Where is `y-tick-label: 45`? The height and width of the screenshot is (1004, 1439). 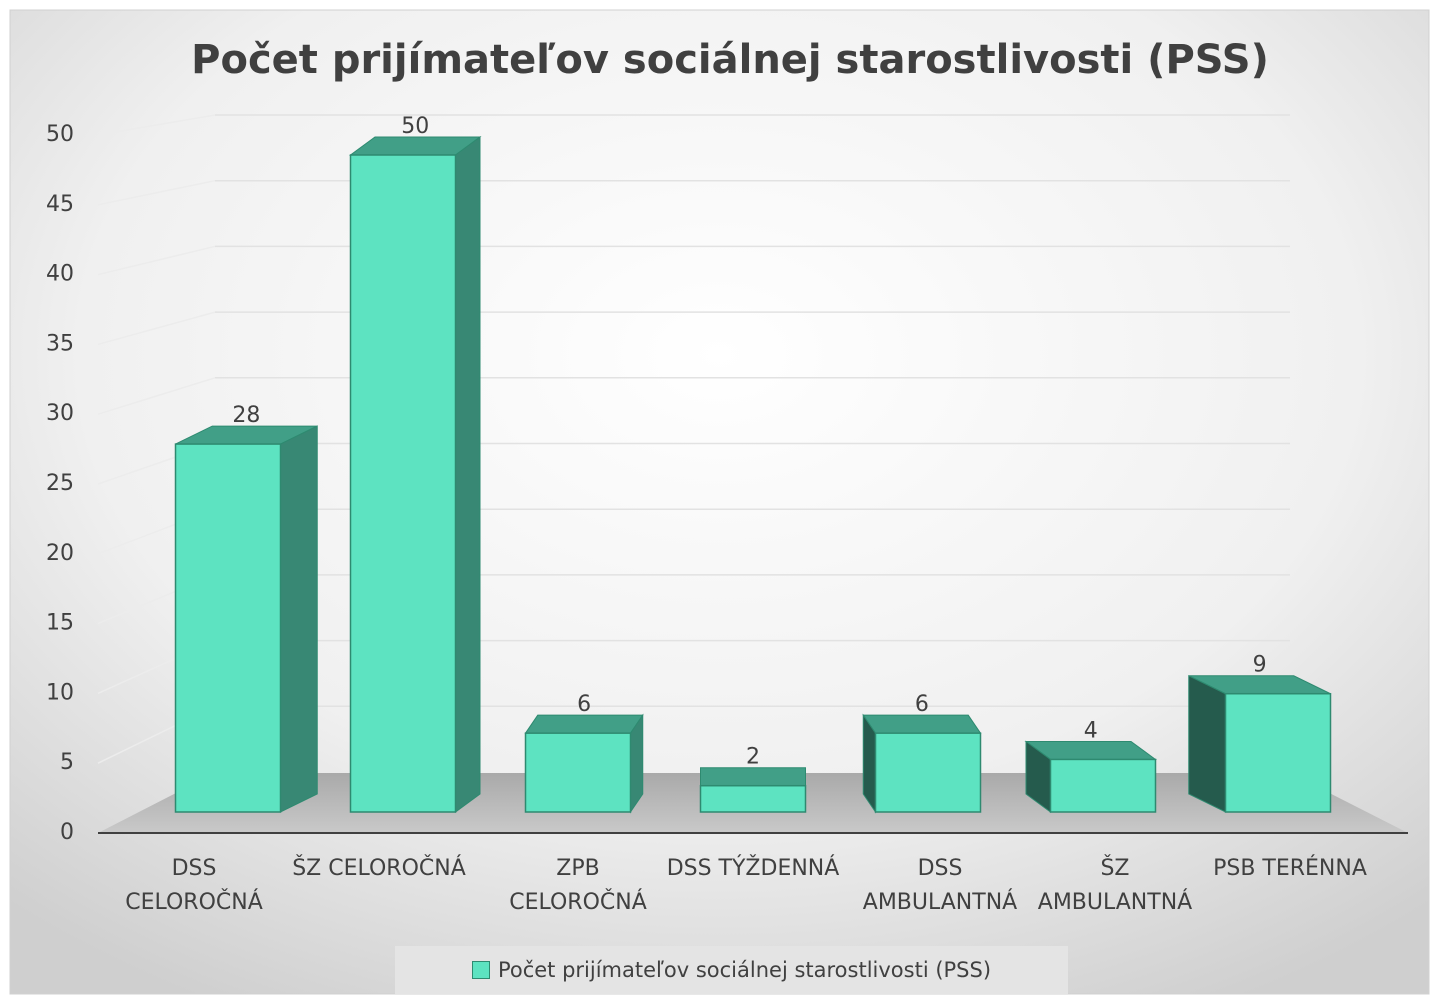
y-tick-label: 45 is located at coordinates (60, 204).